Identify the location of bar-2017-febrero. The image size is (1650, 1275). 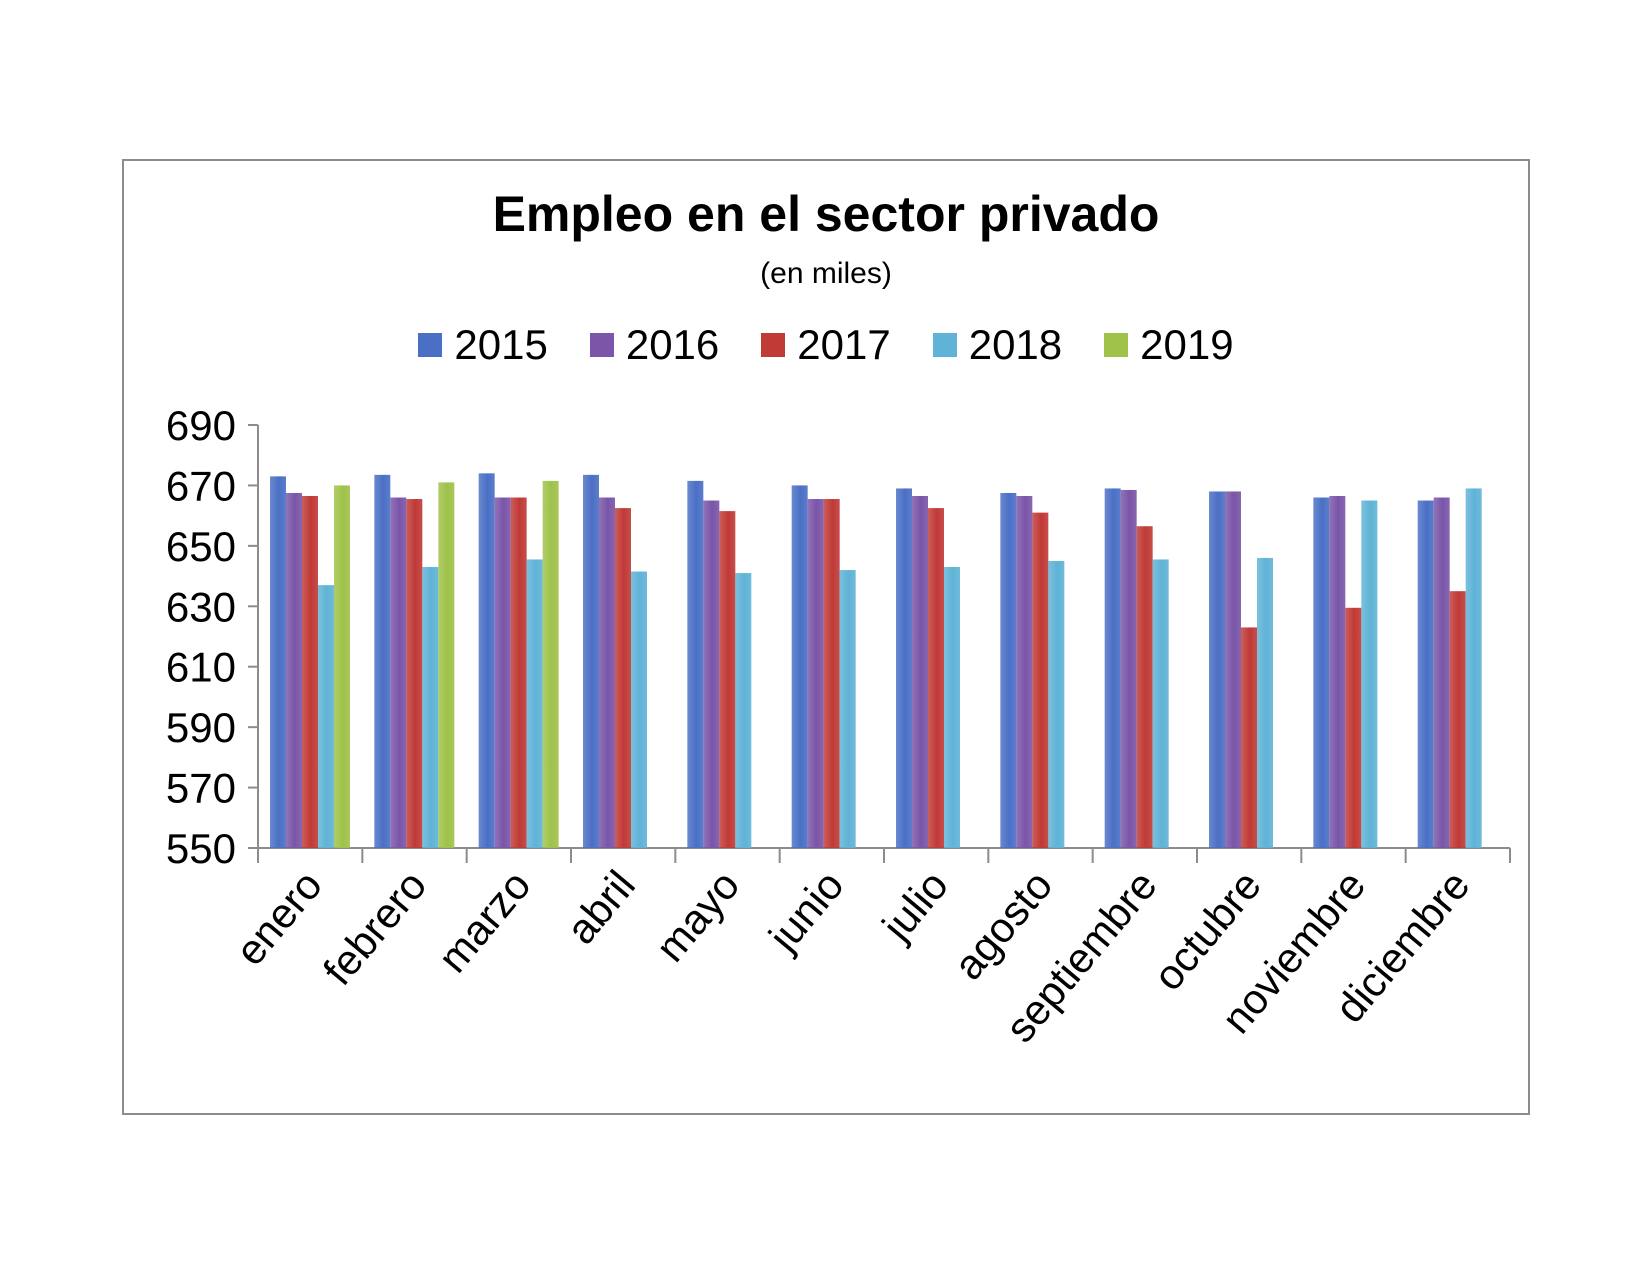
(414, 673).